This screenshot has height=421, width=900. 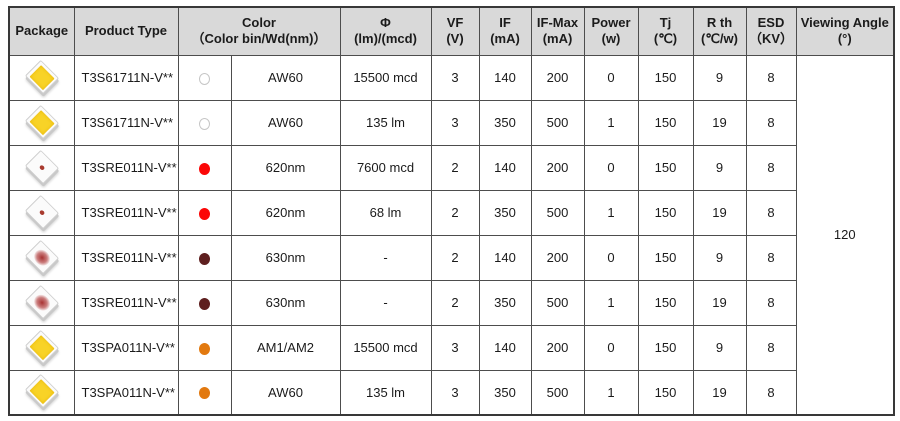 I want to click on color-bin-cell: 630nm, so click(x=285, y=302).